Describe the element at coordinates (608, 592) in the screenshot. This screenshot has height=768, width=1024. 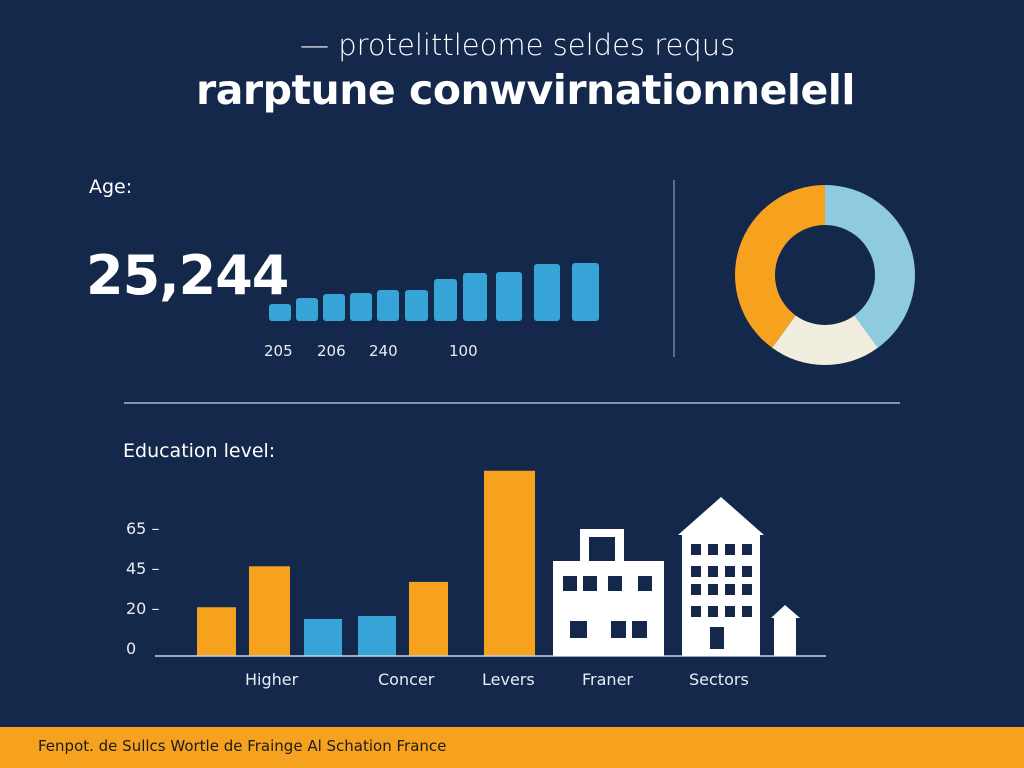
I see `factory-building-icon` at that location.